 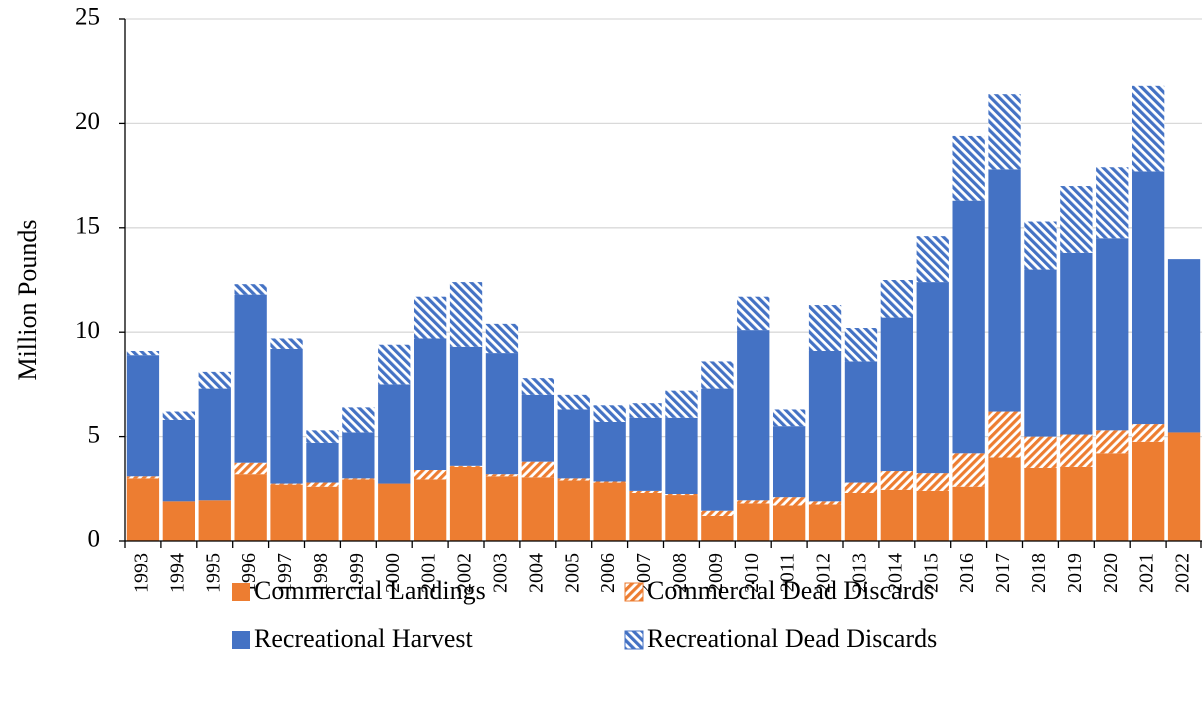 I want to click on x-tick-label: 2014, so click(x=895, y=573).